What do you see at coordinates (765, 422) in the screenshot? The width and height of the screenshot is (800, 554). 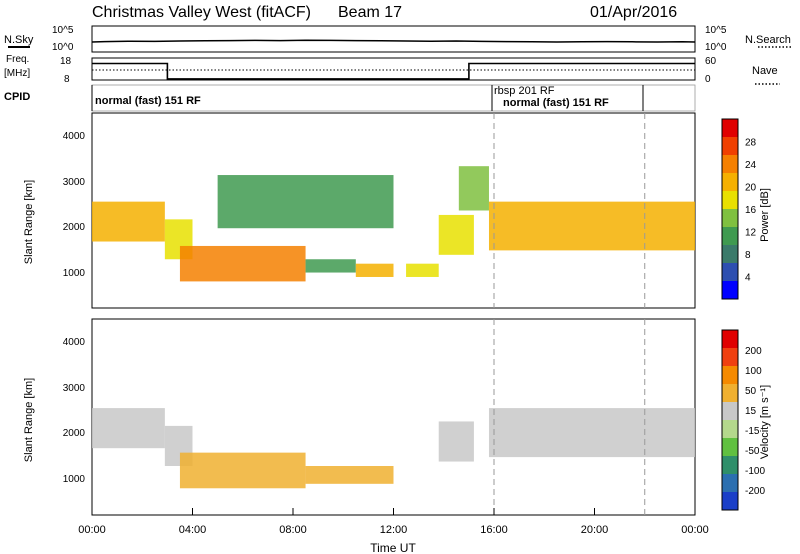 I see `velocity-colorbar-label: Velocity [m s⁻¹]` at bounding box center [765, 422].